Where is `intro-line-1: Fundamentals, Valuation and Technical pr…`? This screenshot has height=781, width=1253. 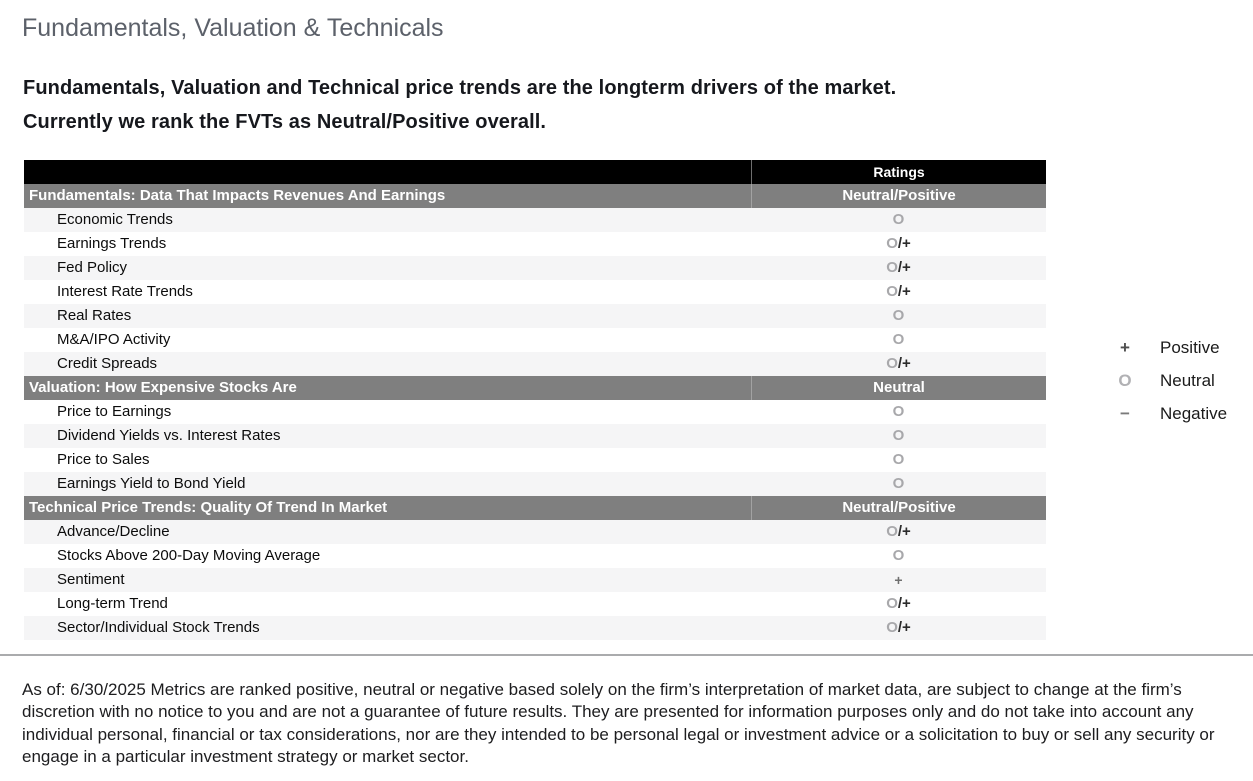
intro-line-1: Fundamentals, Valuation and Technical pr… is located at coordinates (460, 88).